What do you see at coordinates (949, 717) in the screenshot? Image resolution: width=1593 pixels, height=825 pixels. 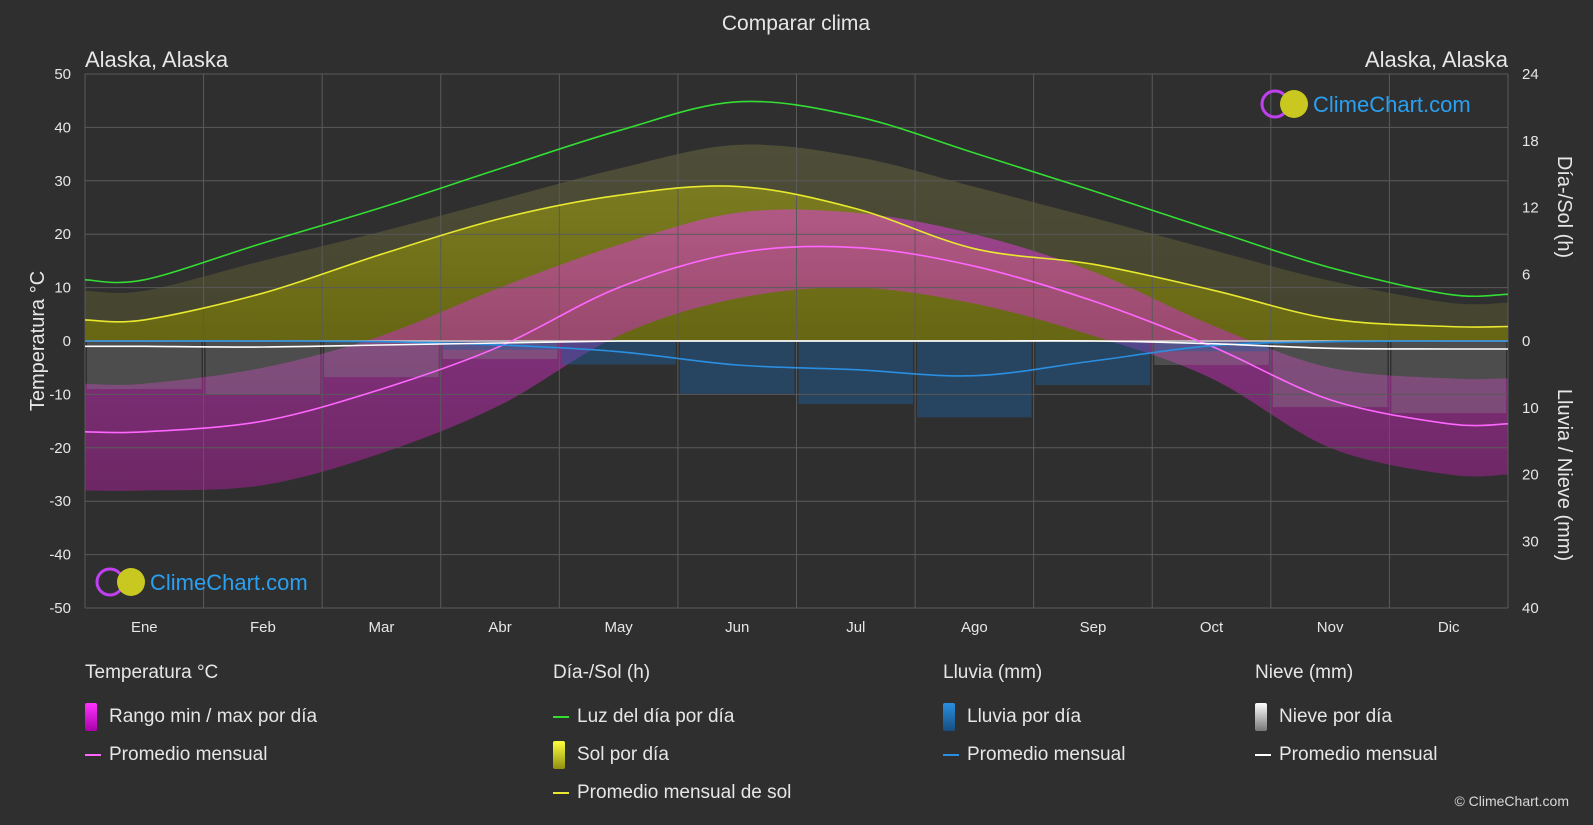 I see `rain-swatch` at bounding box center [949, 717].